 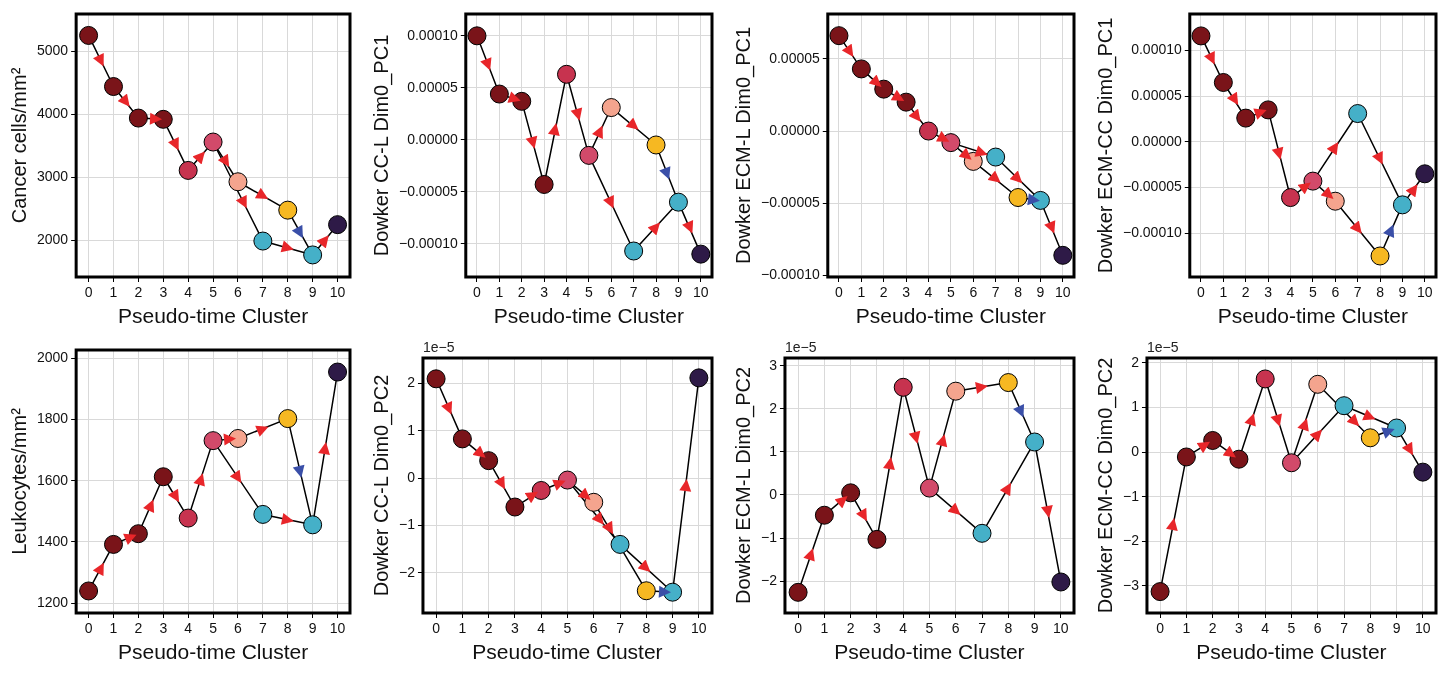 What do you see at coordinates (1105, 485) in the screenshot?
I see `y-axis-title: Dowker ECM-CC Dim0_PC2` at bounding box center [1105, 485].